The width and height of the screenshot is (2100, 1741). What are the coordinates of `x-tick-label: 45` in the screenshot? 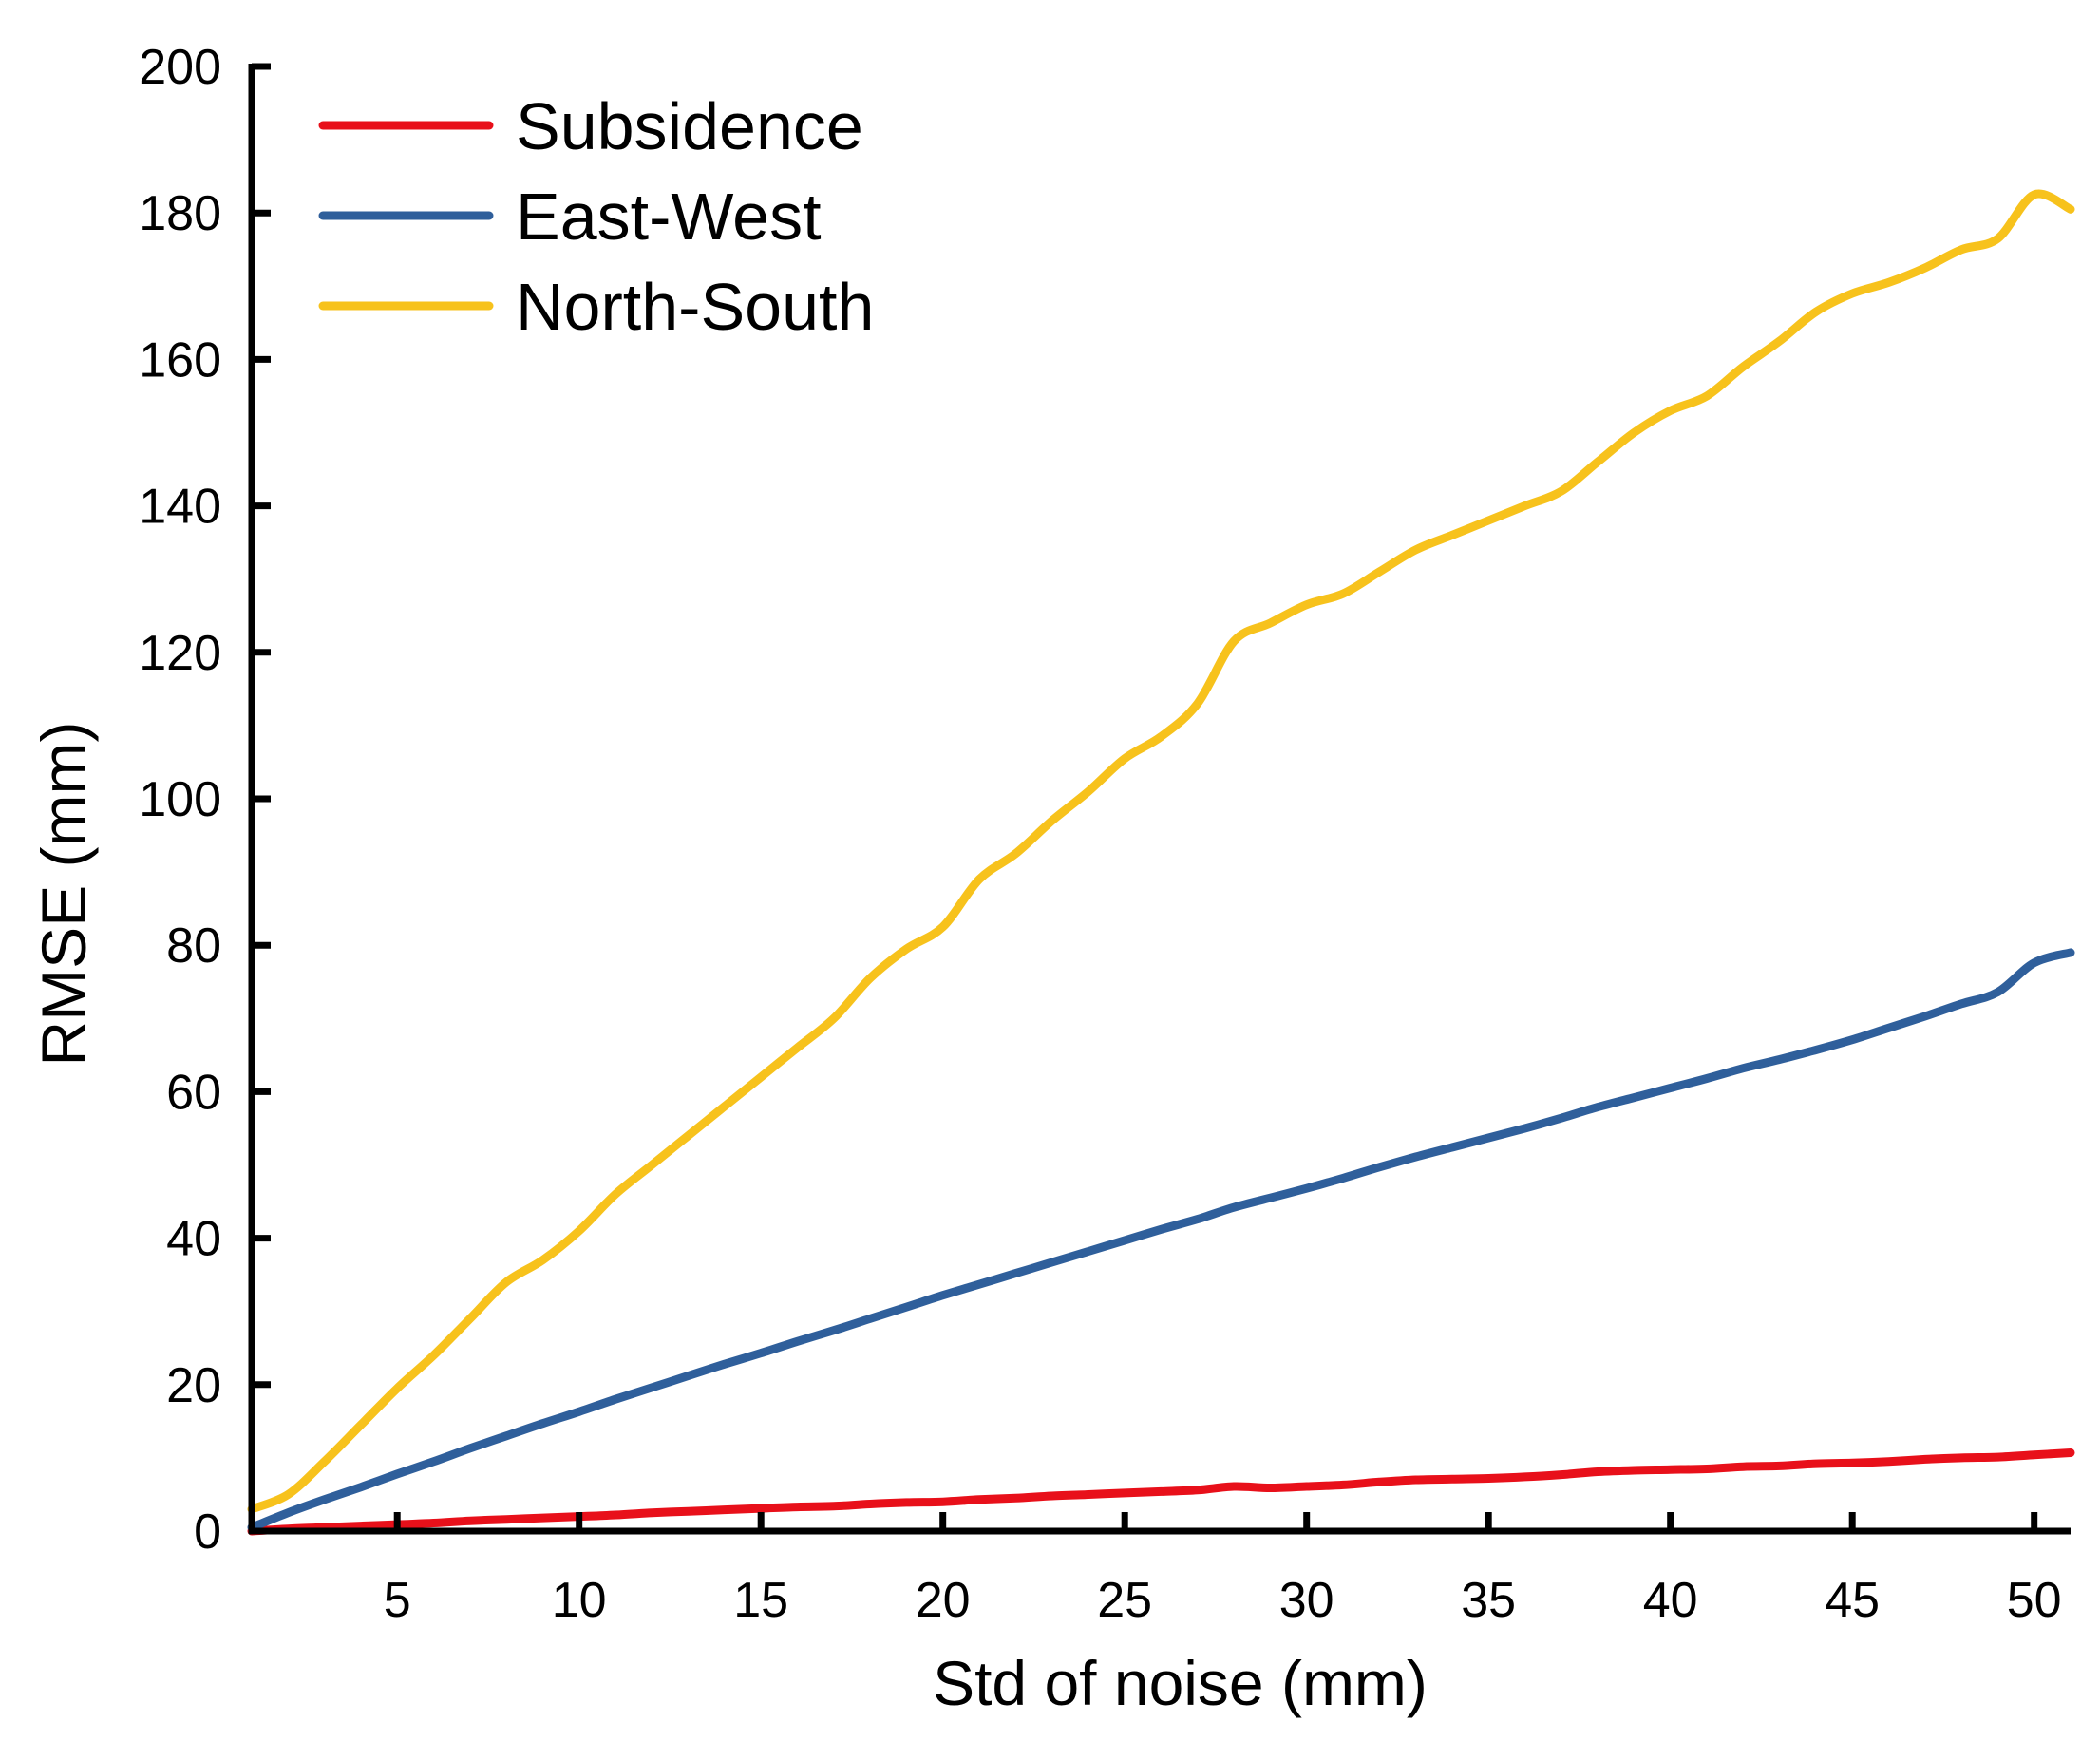 It's located at (1852, 1601).